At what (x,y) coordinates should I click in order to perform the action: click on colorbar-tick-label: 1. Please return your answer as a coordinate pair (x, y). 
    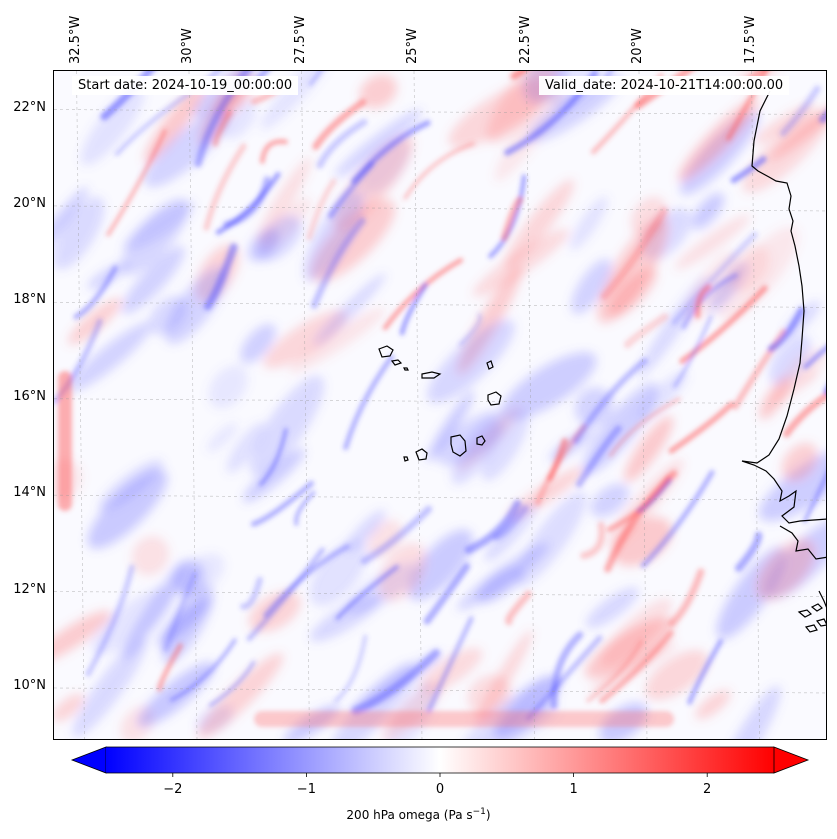
    Looking at the image, I should click on (573, 789).